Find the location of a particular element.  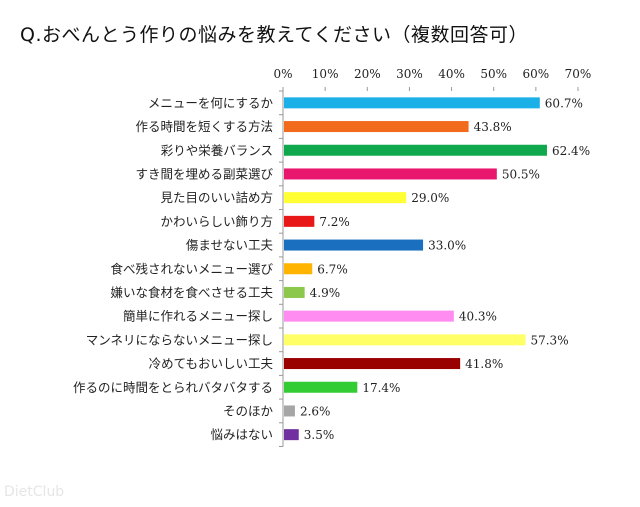

data-label: 41.8% is located at coordinates (484, 364).